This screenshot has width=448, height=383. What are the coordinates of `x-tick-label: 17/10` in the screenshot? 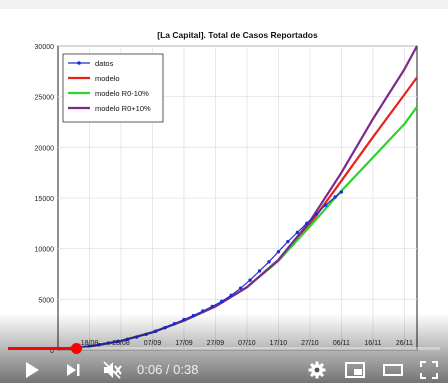 It's located at (279, 343).